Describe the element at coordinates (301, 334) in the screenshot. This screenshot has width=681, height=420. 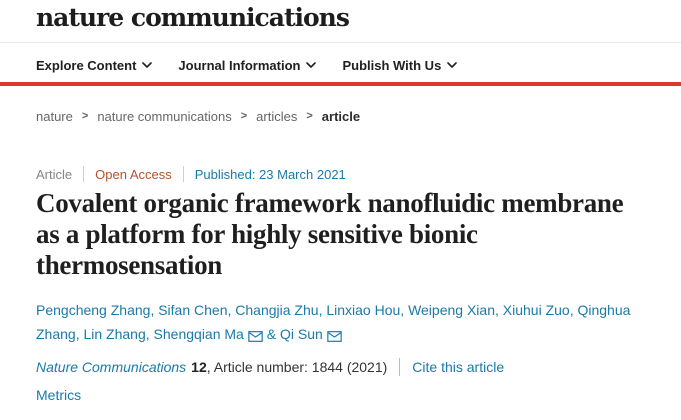
I see `author-link: Qi Sun` at that location.